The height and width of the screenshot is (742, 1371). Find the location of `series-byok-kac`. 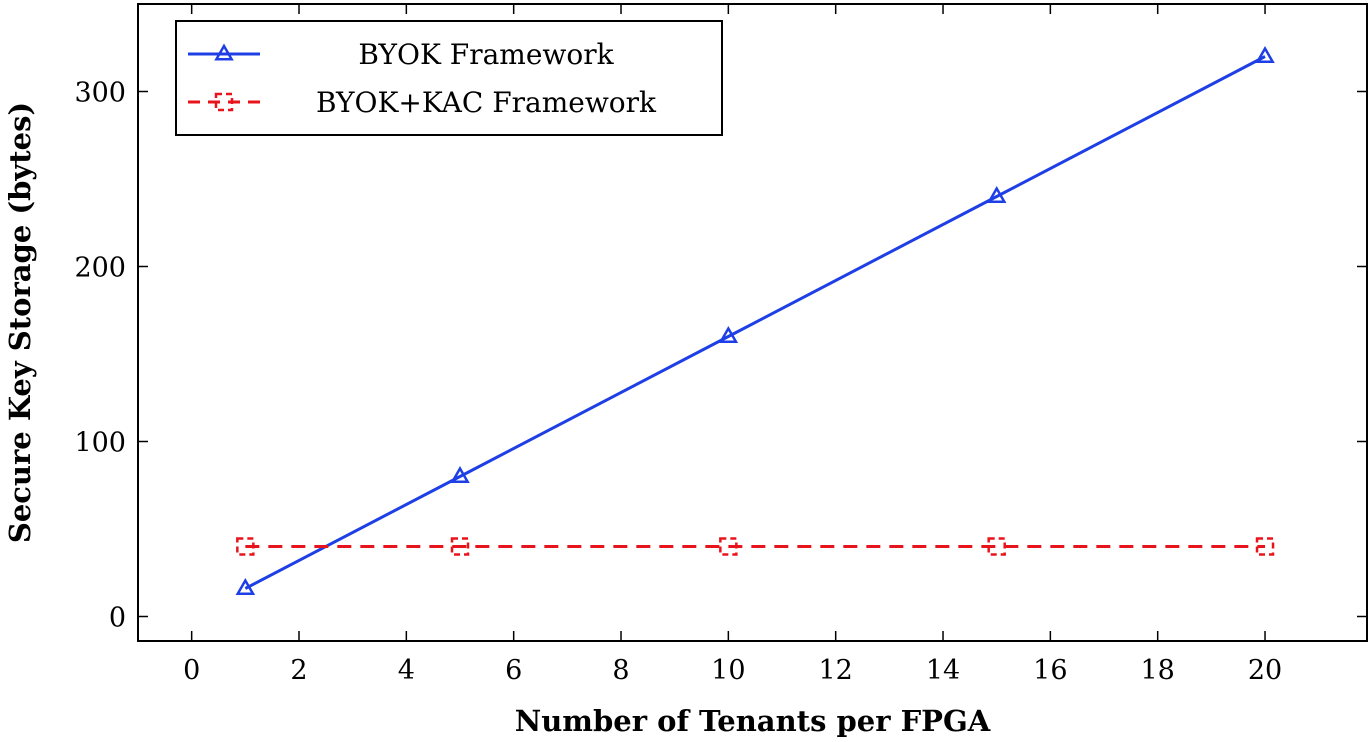

series-byok-kac is located at coordinates (755, 546).